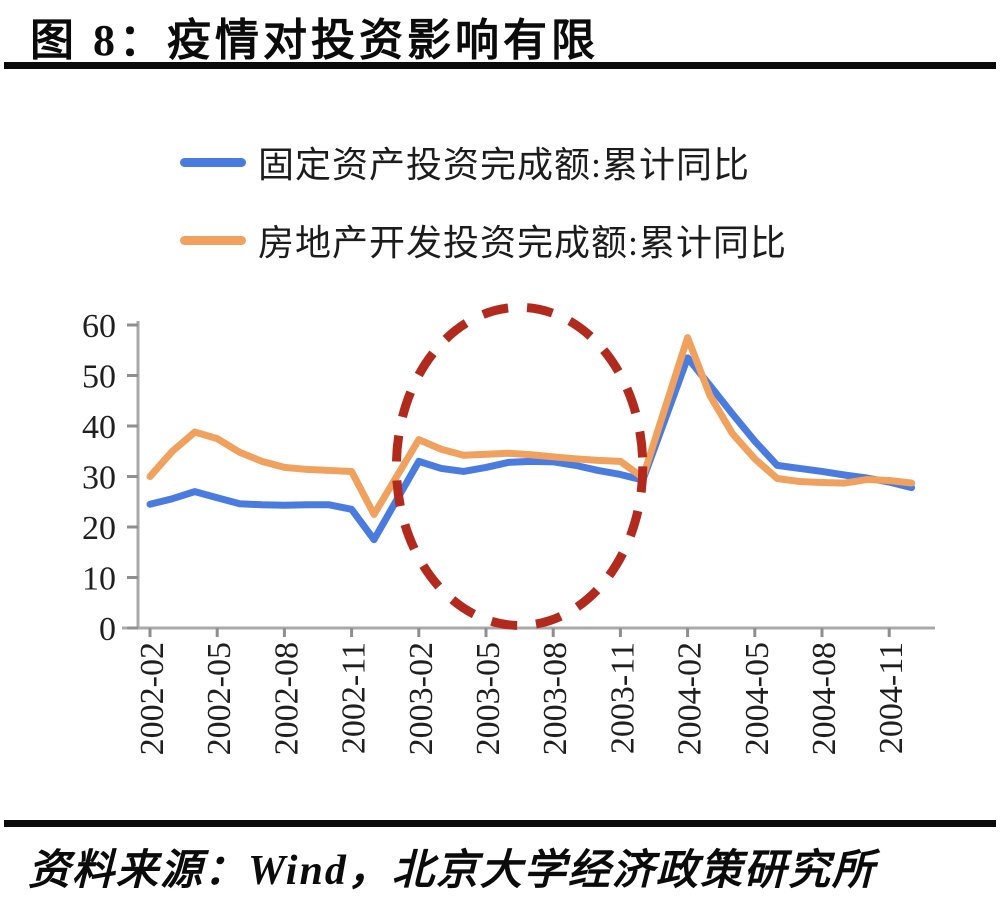 Image resolution: width=1000 pixels, height=908 pixels. What do you see at coordinates (314, 40) in the screenshot?
I see `figure-title: 图 8：疫情对投资影响有限` at bounding box center [314, 40].